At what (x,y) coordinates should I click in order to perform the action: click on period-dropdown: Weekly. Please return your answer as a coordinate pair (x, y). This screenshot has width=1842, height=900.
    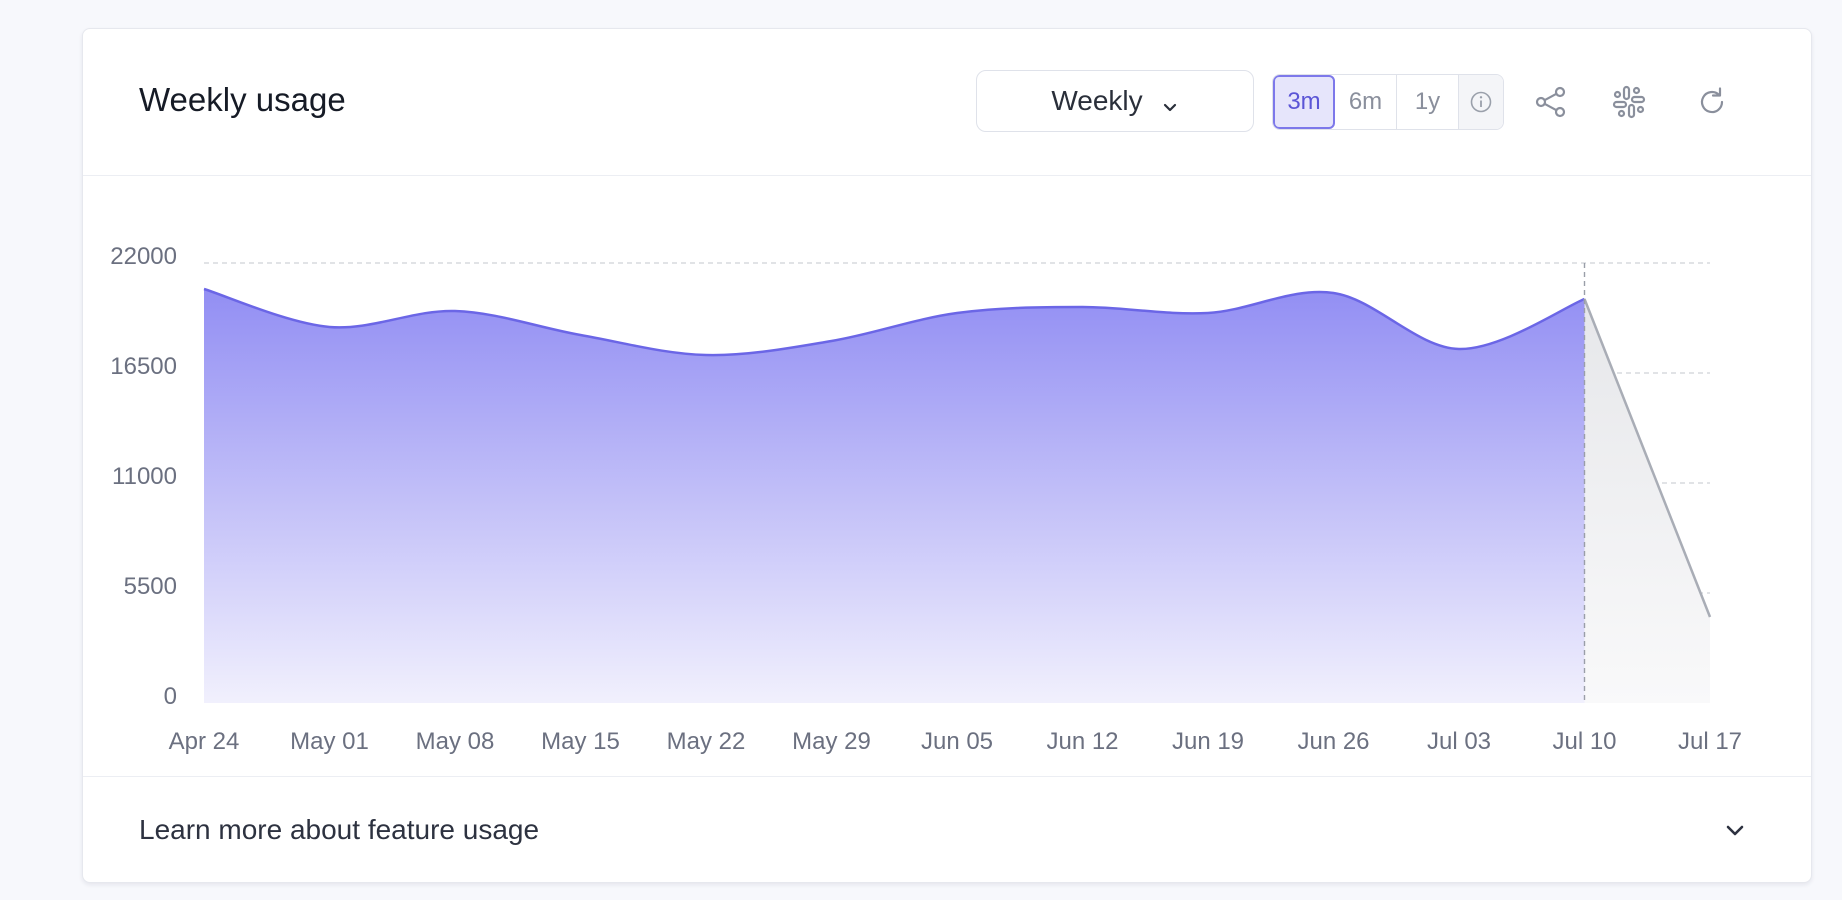
    Looking at the image, I should click on (1115, 101).